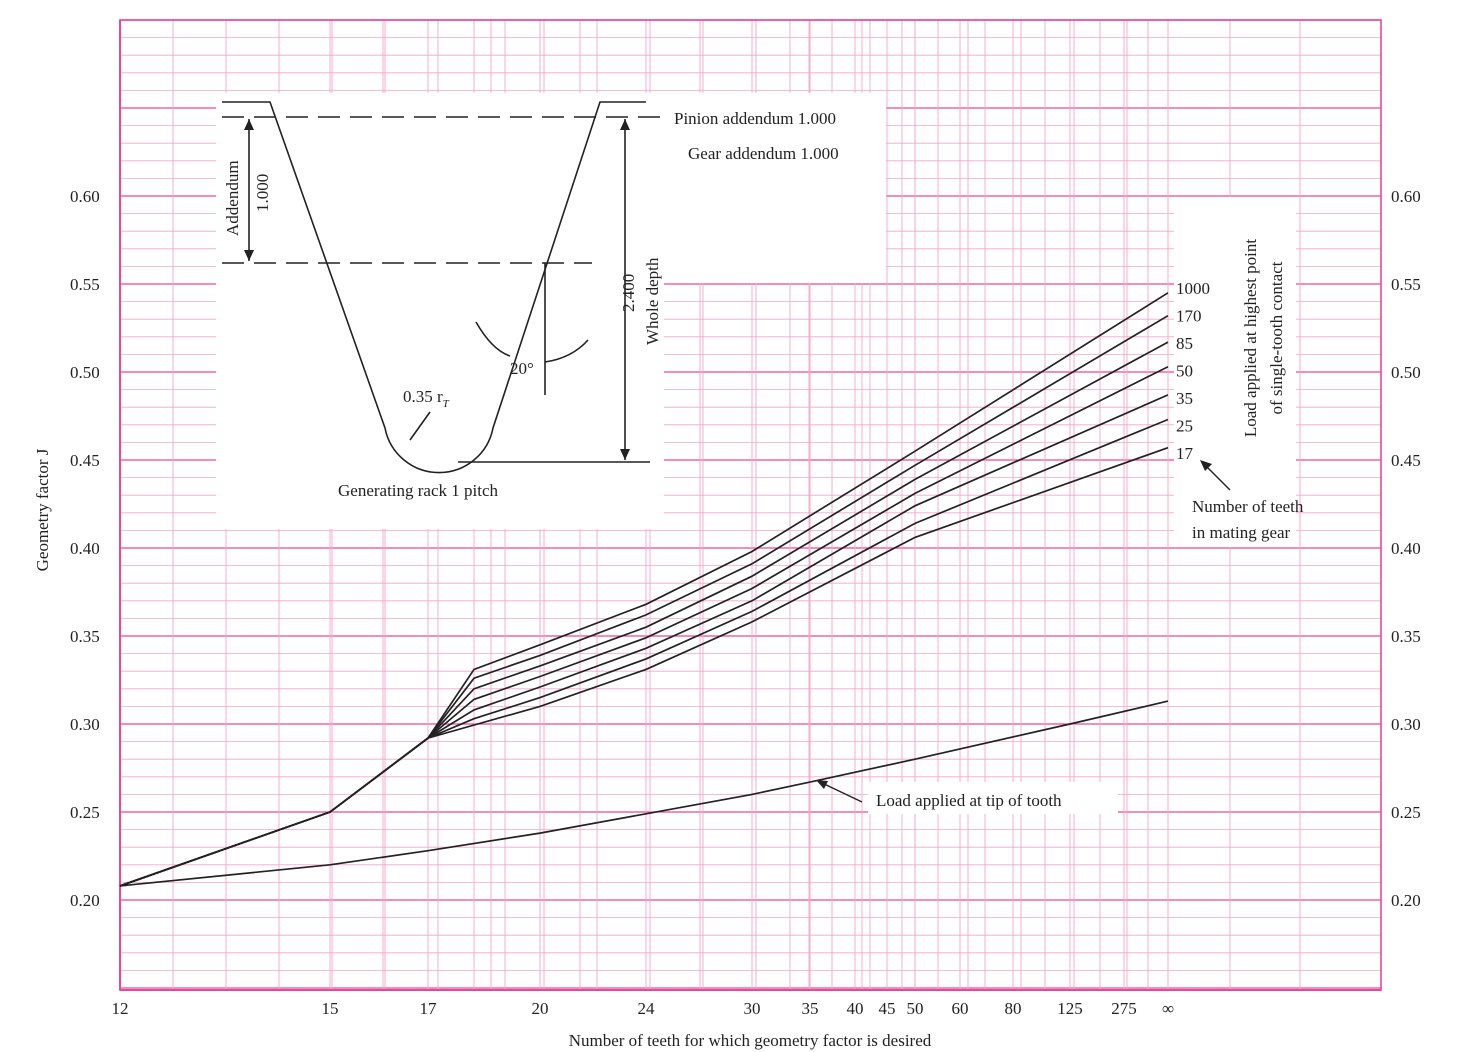  What do you see at coordinates (1248, 506) in the screenshot?
I see `mating-gear-label-line1: Number of teeth` at bounding box center [1248, 506].